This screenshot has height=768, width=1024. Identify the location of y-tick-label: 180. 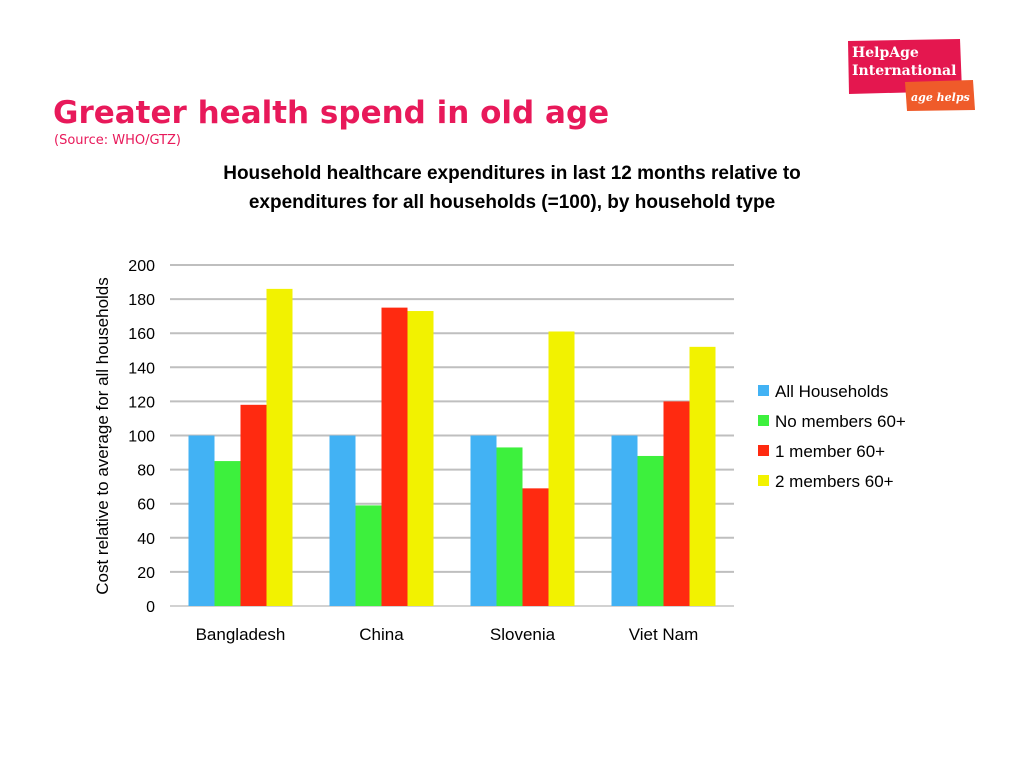
(141, 300).